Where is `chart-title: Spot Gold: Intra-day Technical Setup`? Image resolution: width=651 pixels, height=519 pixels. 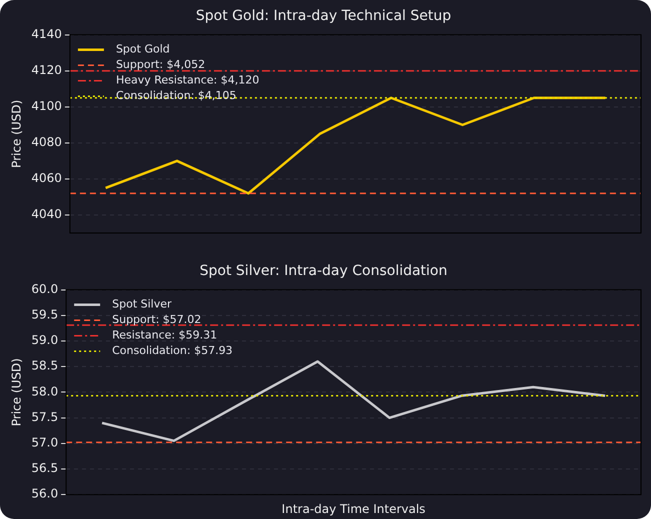
chart-title: Spot Gold: Intra-day Technical Setup is located at coordinates (324, 16).